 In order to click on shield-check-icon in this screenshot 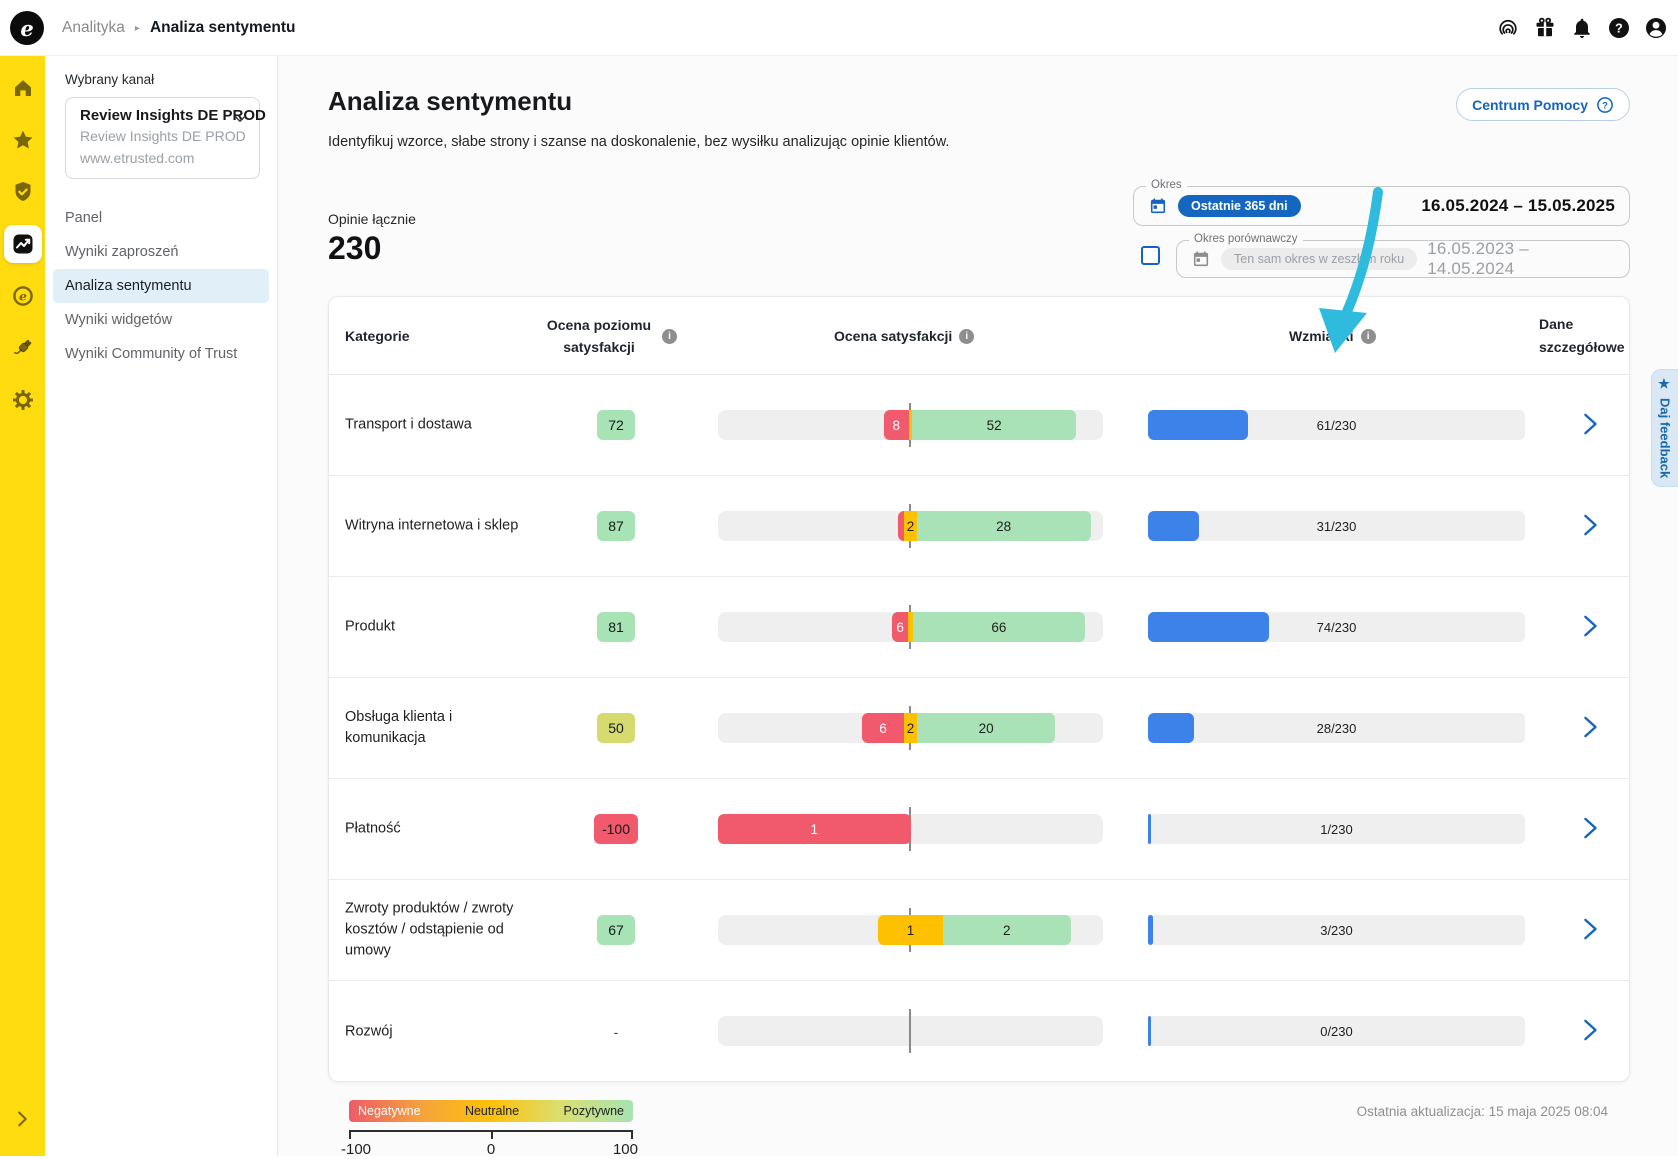, I will do `click(23, 192)`.